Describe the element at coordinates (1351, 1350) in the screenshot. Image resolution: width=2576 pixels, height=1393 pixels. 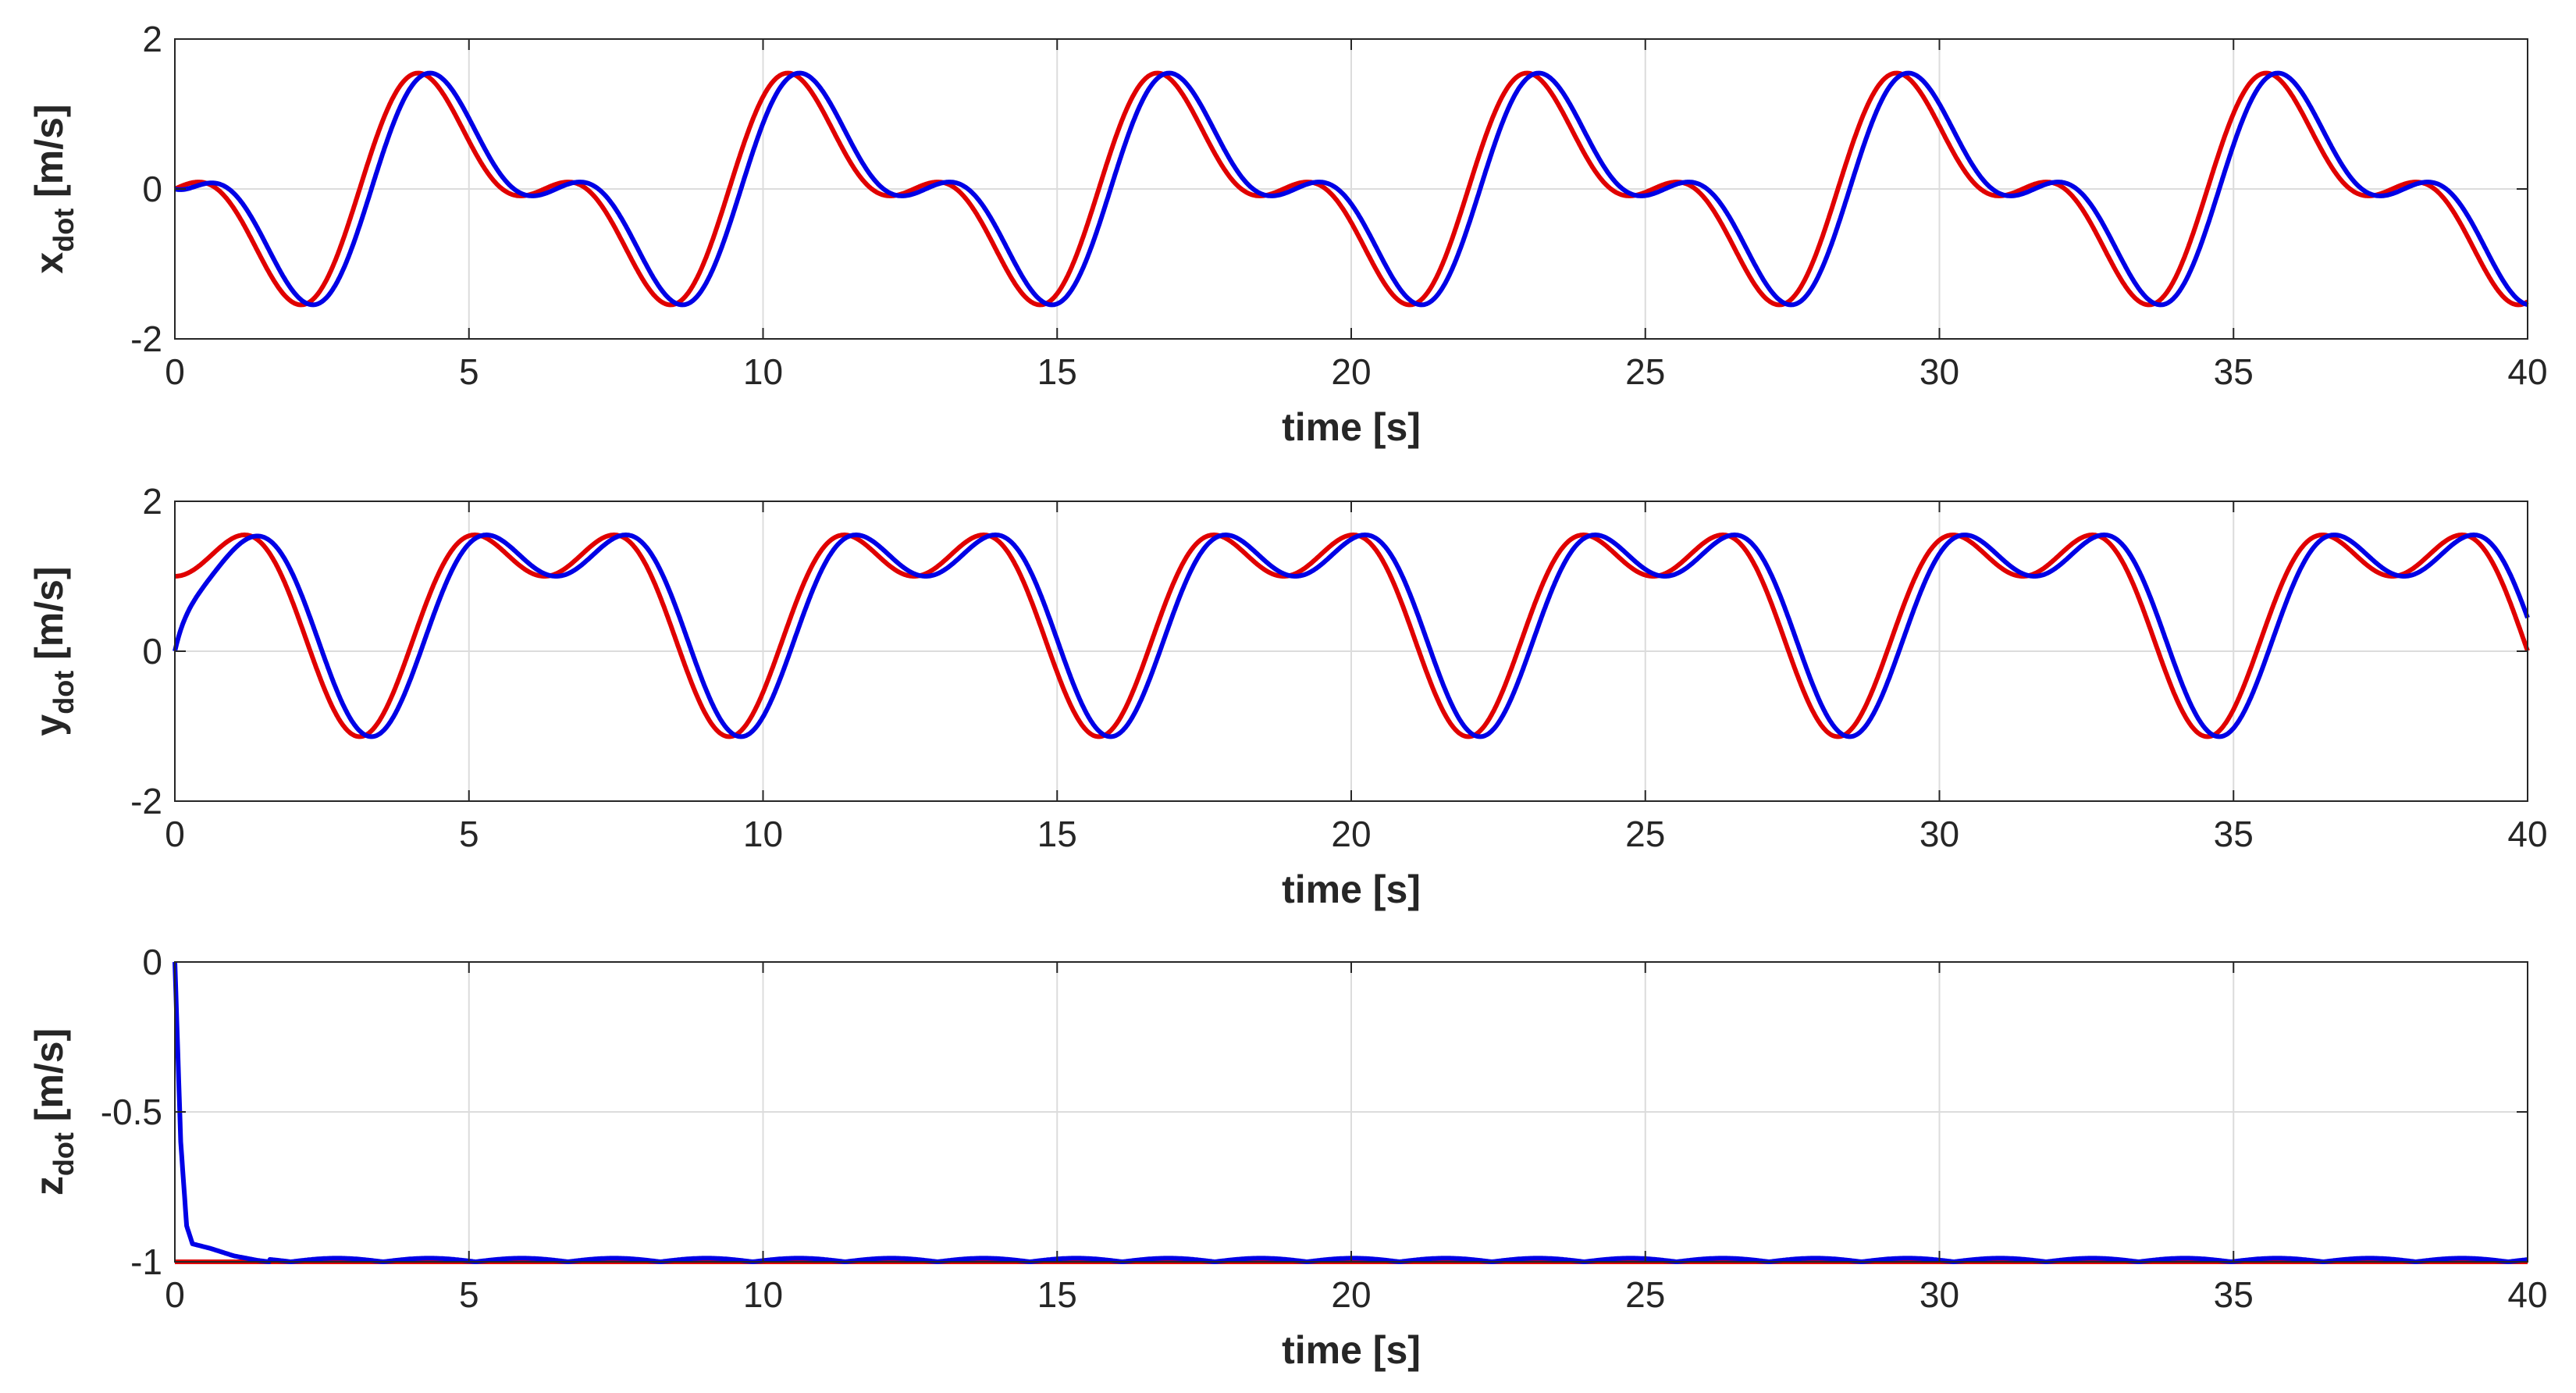
I see `xlabel-z-dot: time [s]` at that location.